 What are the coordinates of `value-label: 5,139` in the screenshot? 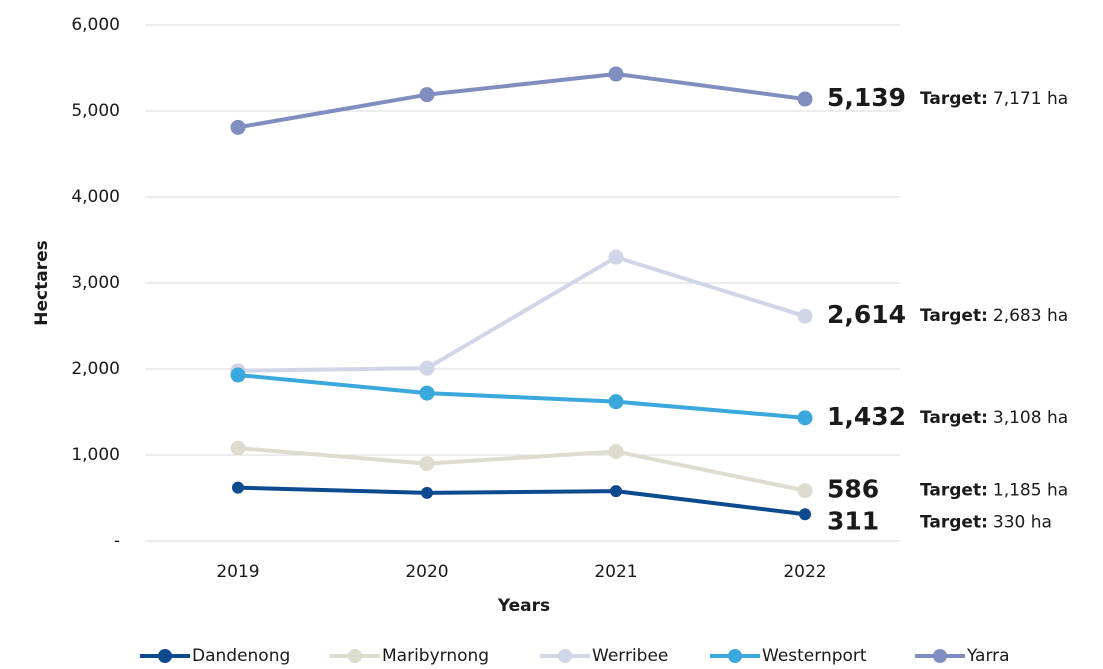 It's located at (866, 97).